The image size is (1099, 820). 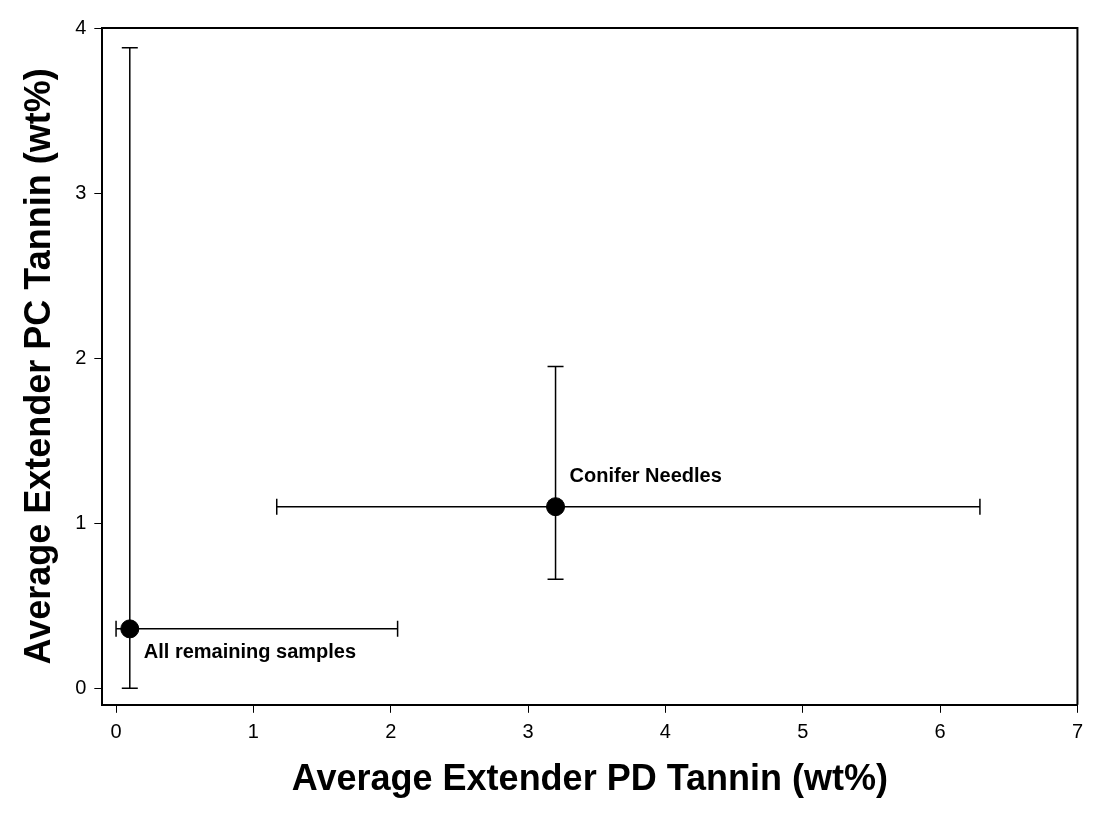 What do you see at coordinates (253, 731) in the screenshot?
I see `x-tick-label: 1` at bounding box center [253, 731].